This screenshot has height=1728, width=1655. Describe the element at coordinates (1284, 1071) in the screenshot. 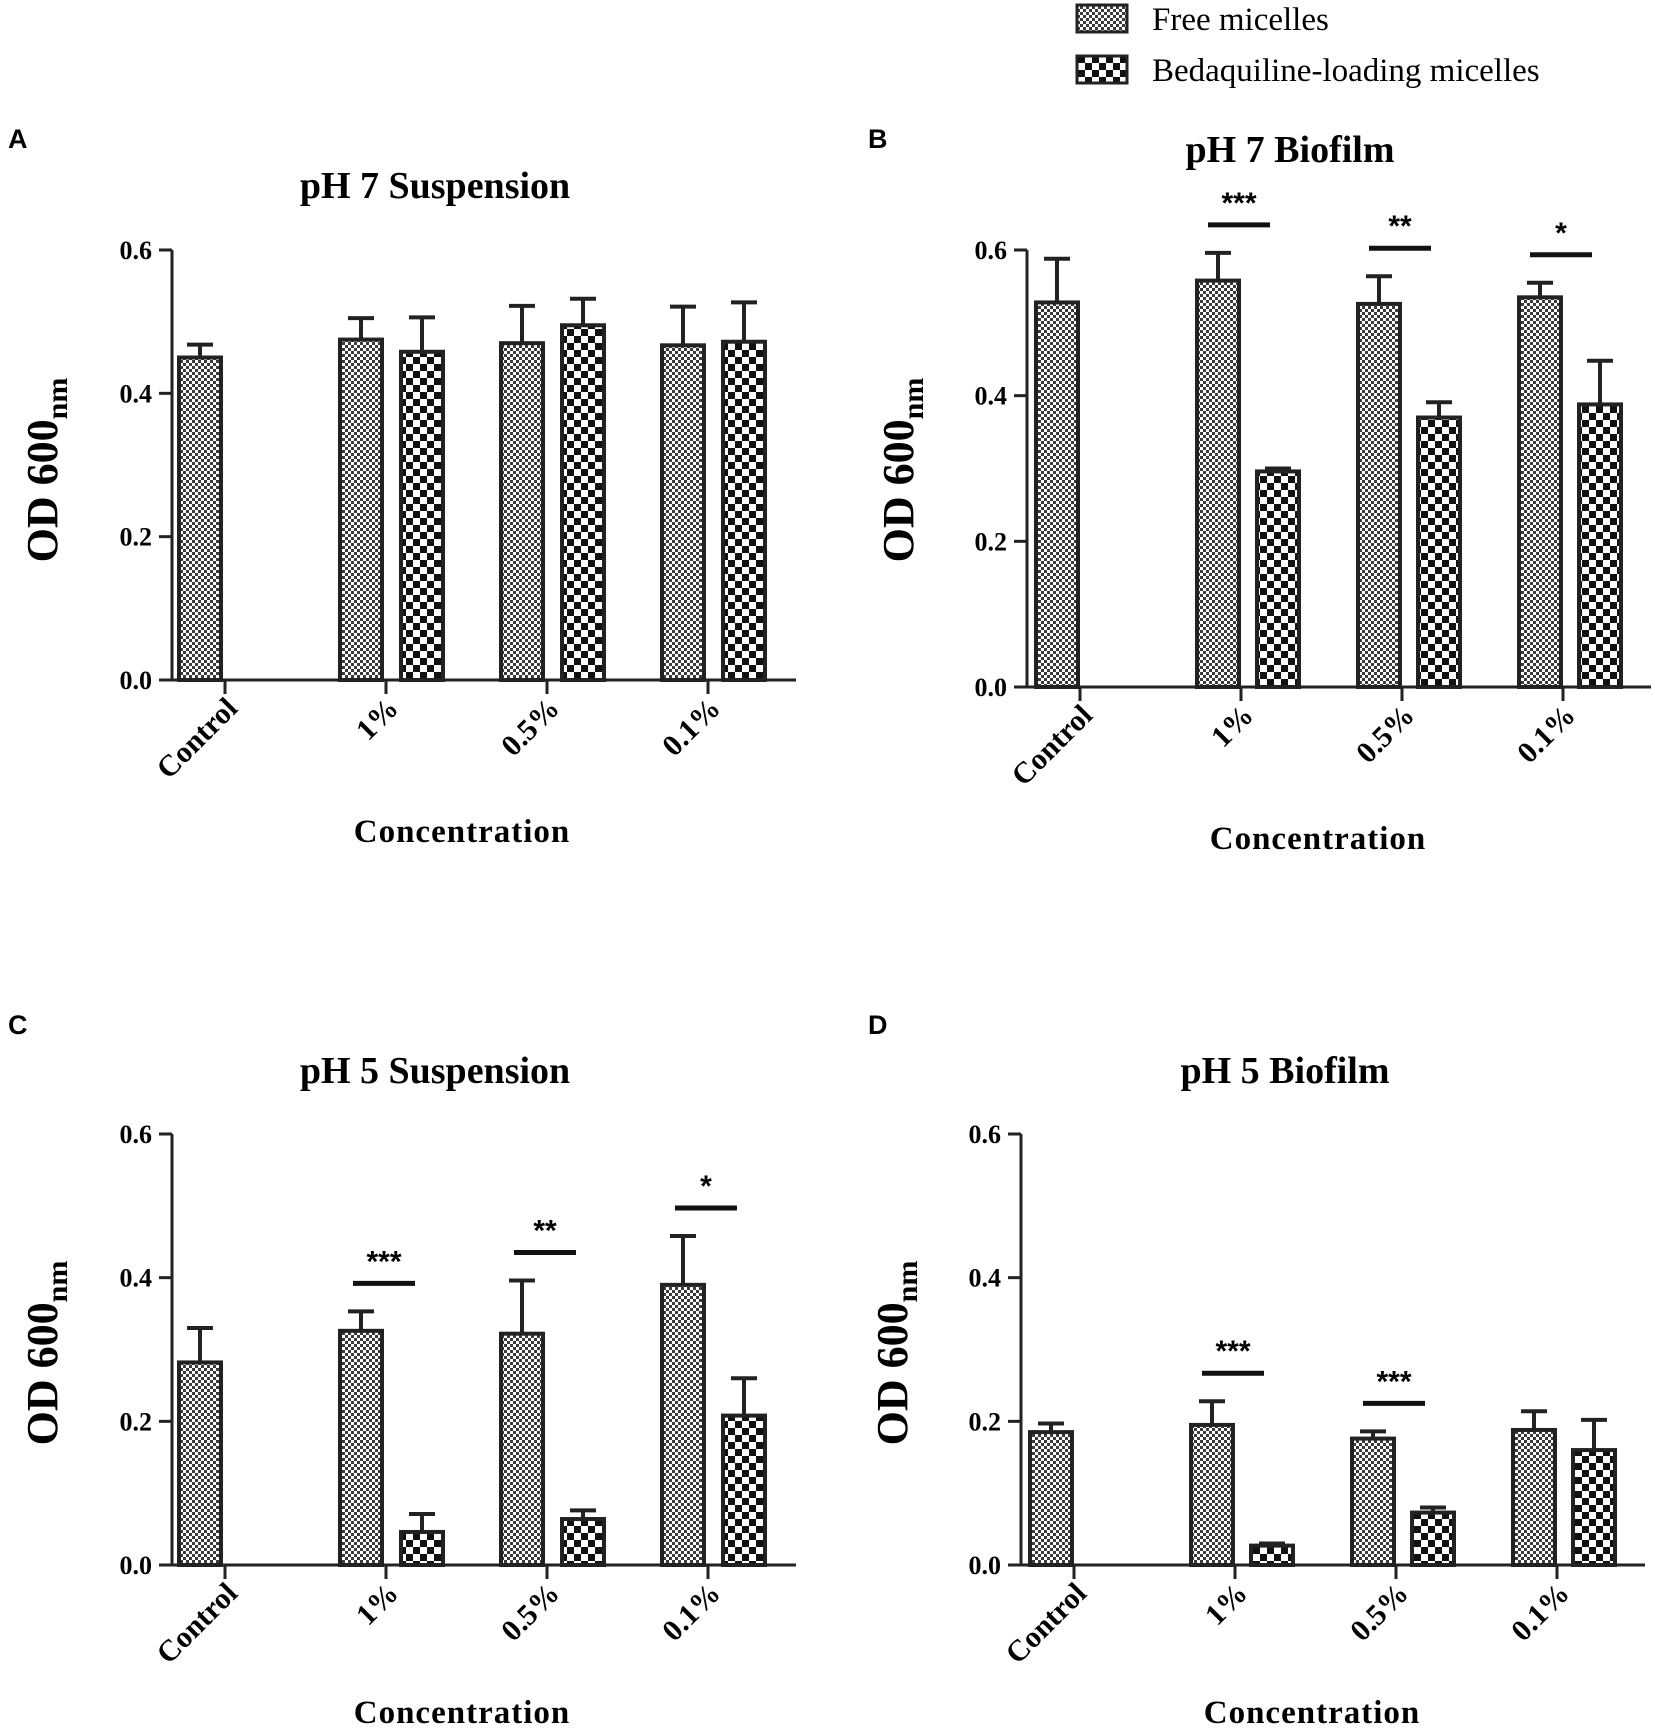

I see `chart-title: pH 5 Biofilm` at that location.